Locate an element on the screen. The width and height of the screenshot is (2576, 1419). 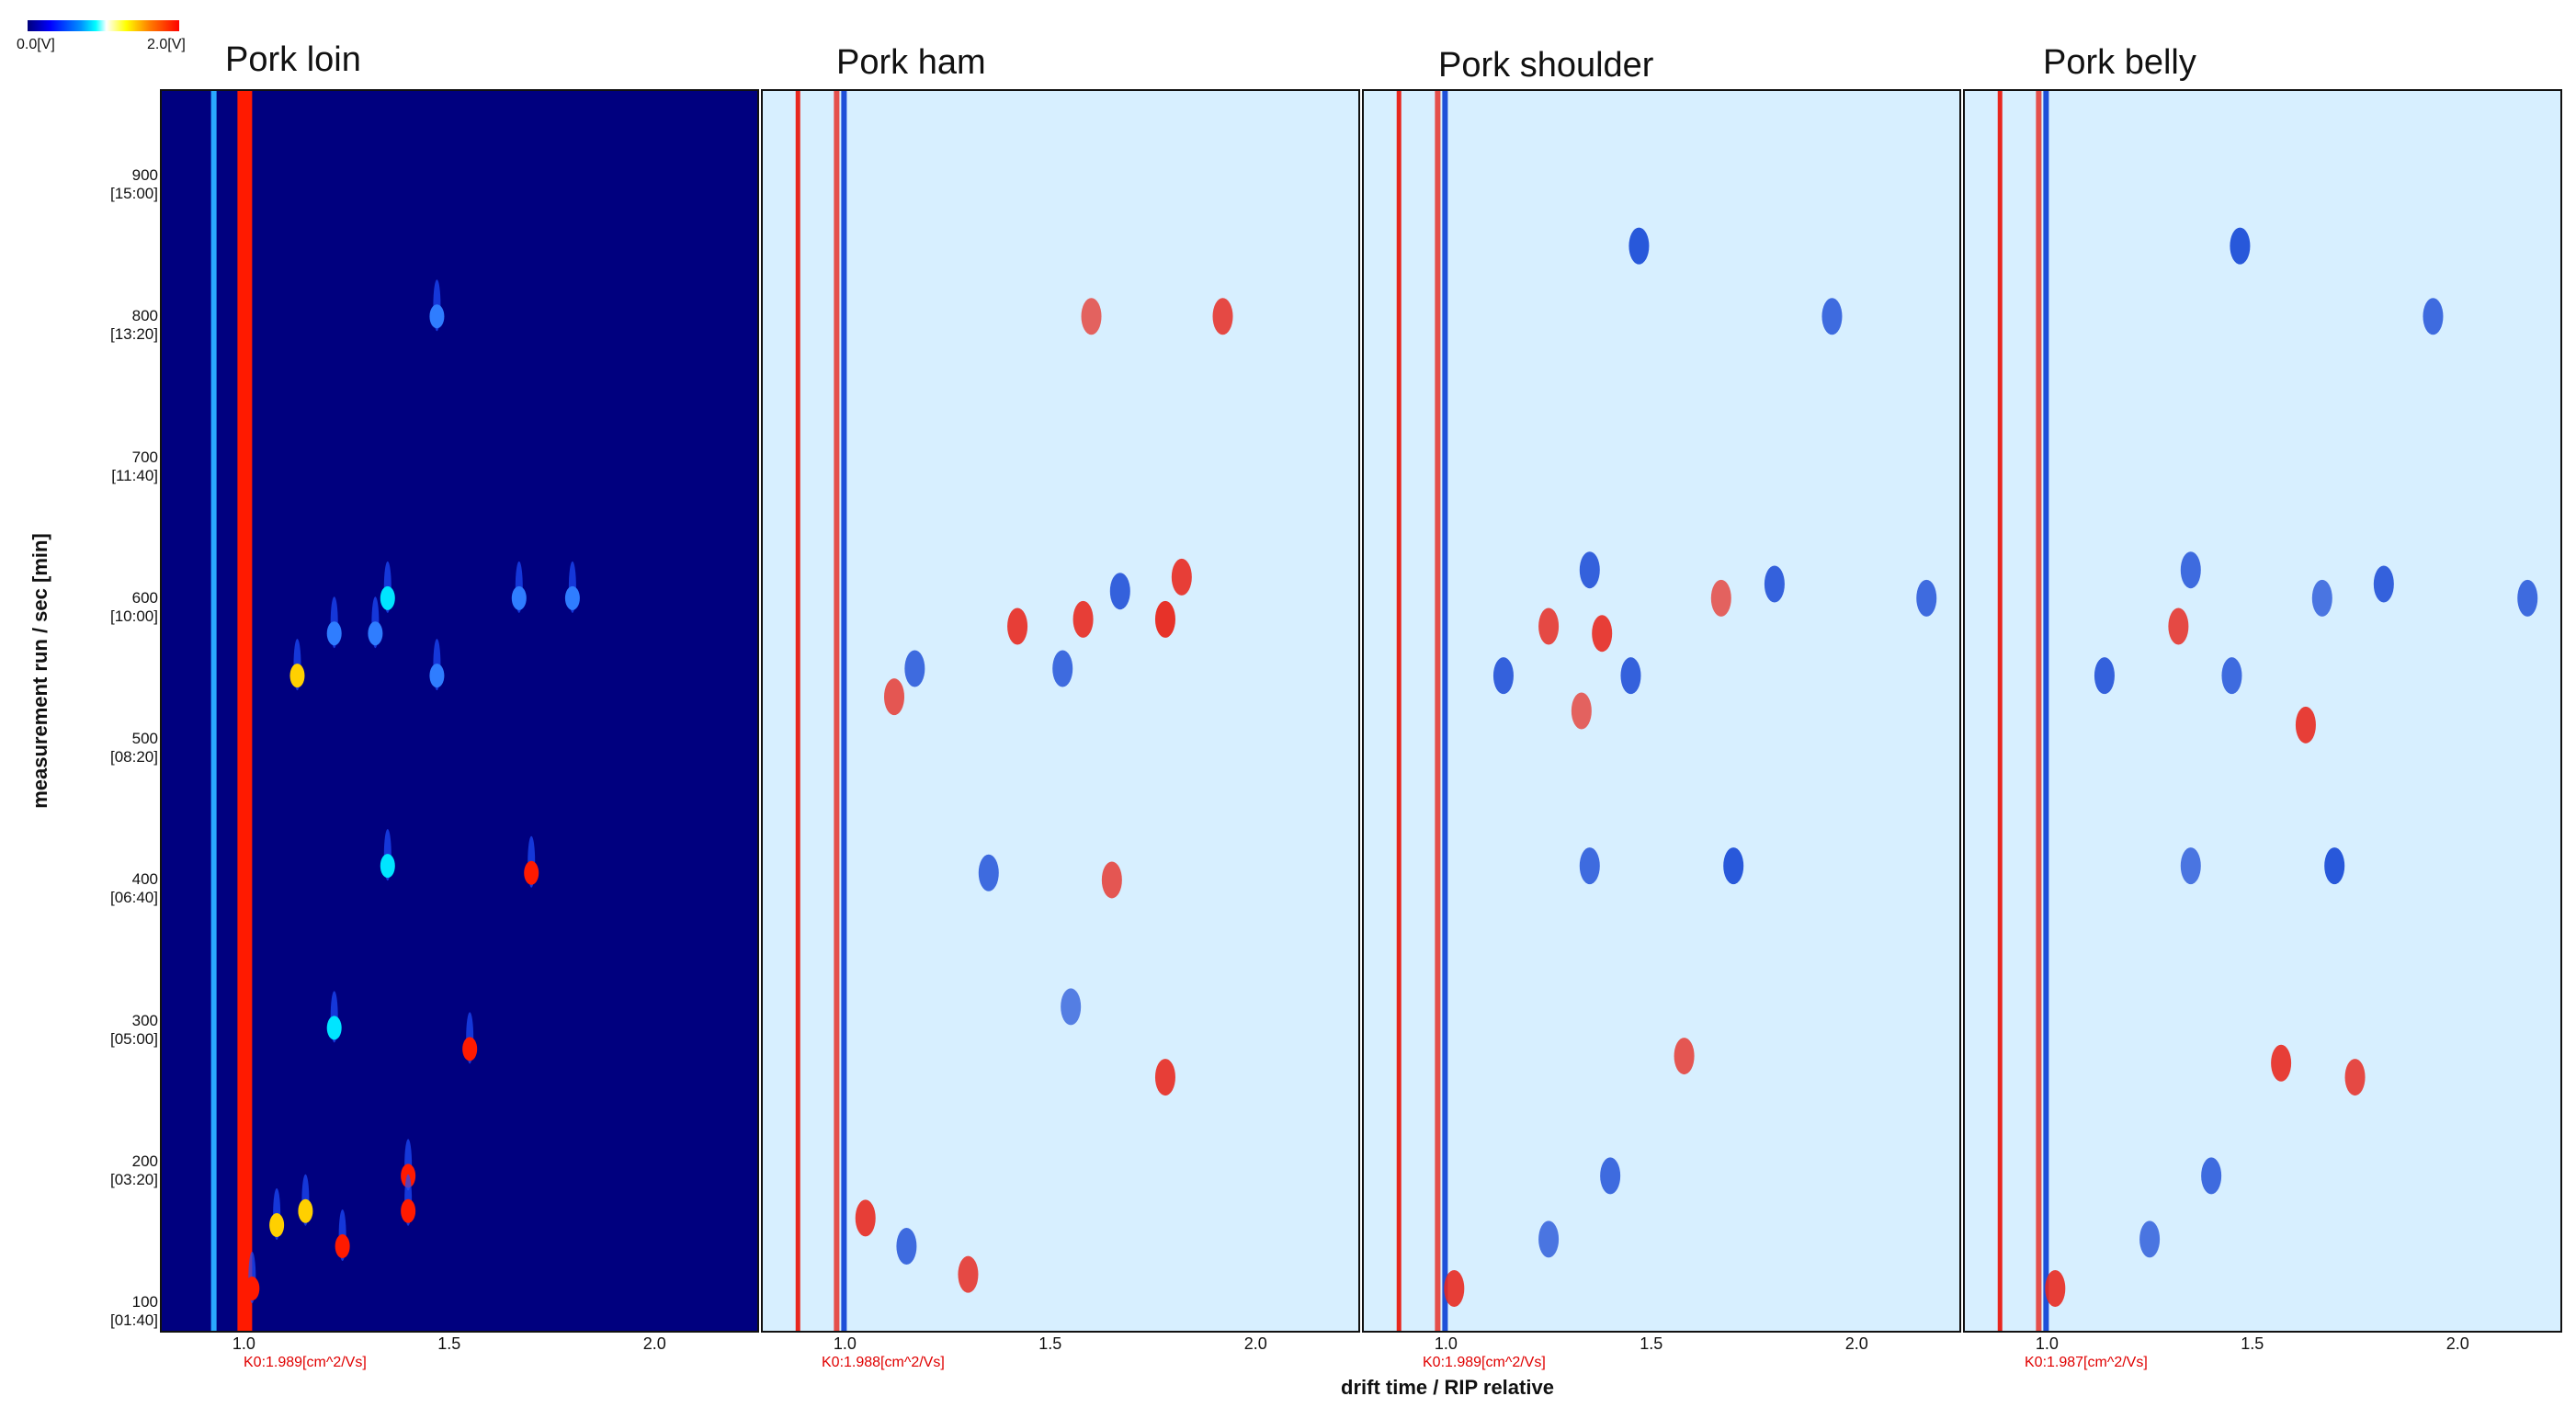
y-tick-seconds: 300 is located at coordinates (145, 1020).